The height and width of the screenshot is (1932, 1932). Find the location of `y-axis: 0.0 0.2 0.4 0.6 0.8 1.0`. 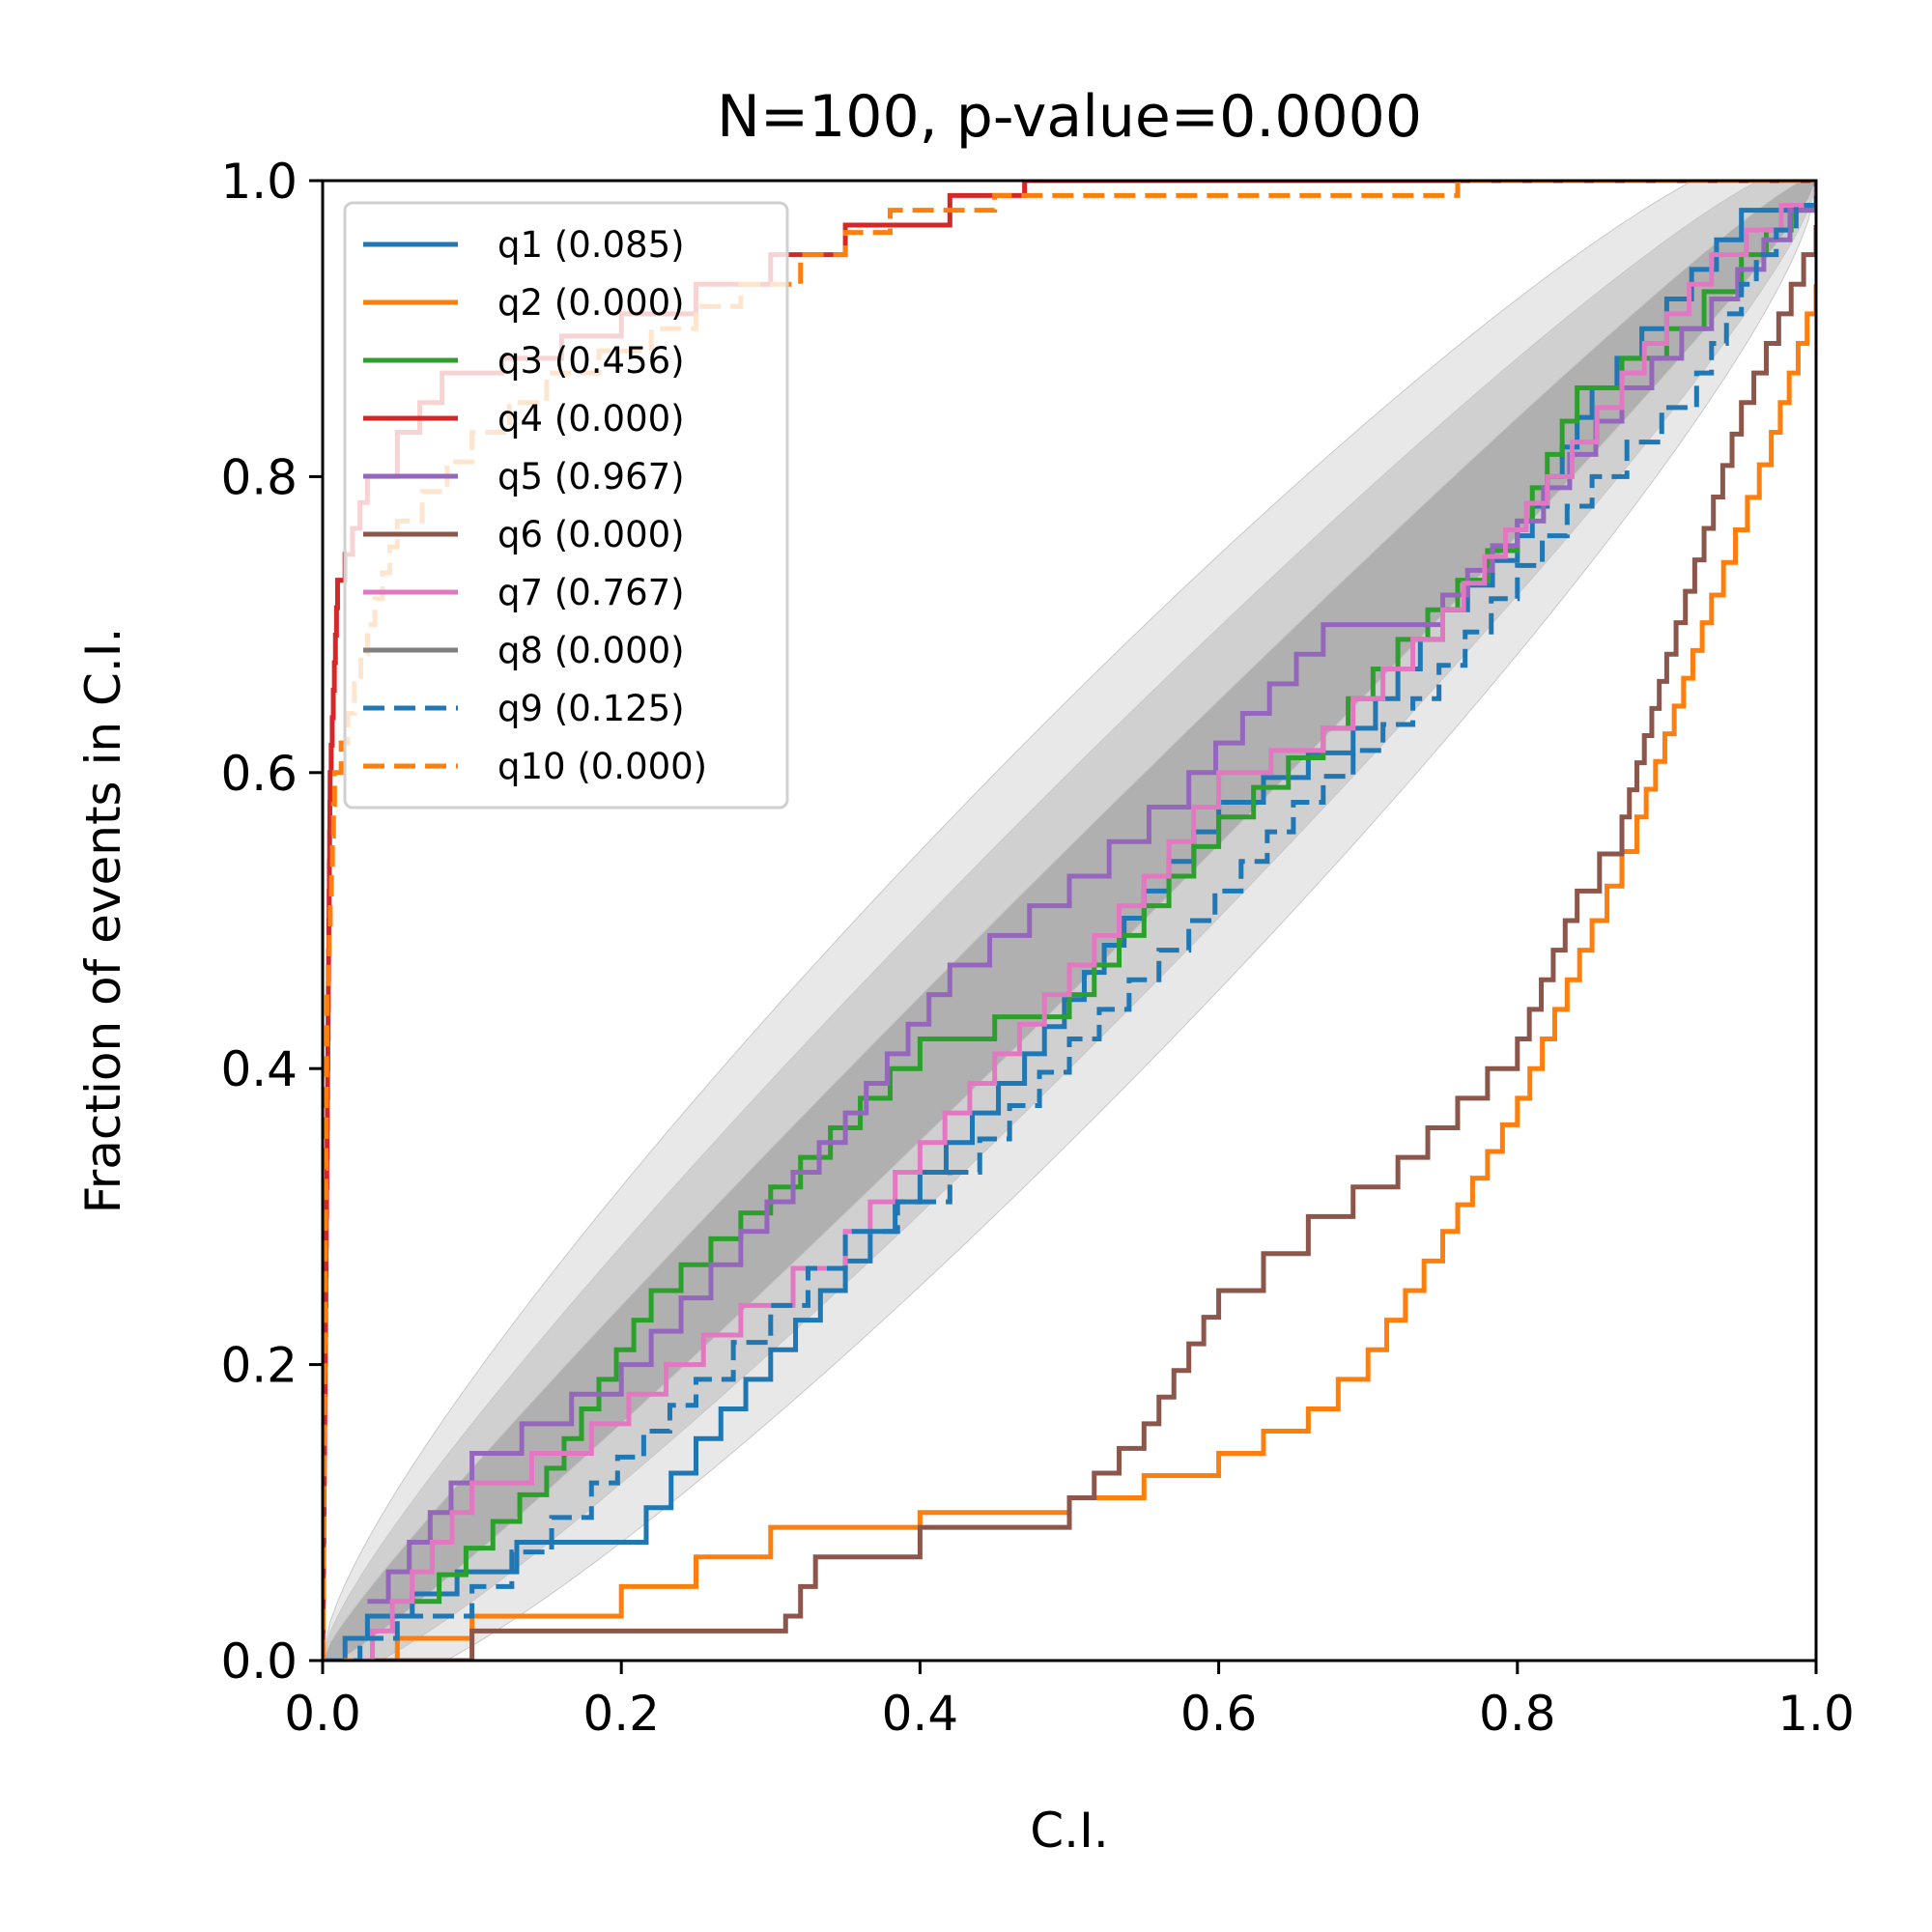

y-axis: 0.0 0.2 0.4 0.6 0.8 1.0 is located at coordinates (271, 922).